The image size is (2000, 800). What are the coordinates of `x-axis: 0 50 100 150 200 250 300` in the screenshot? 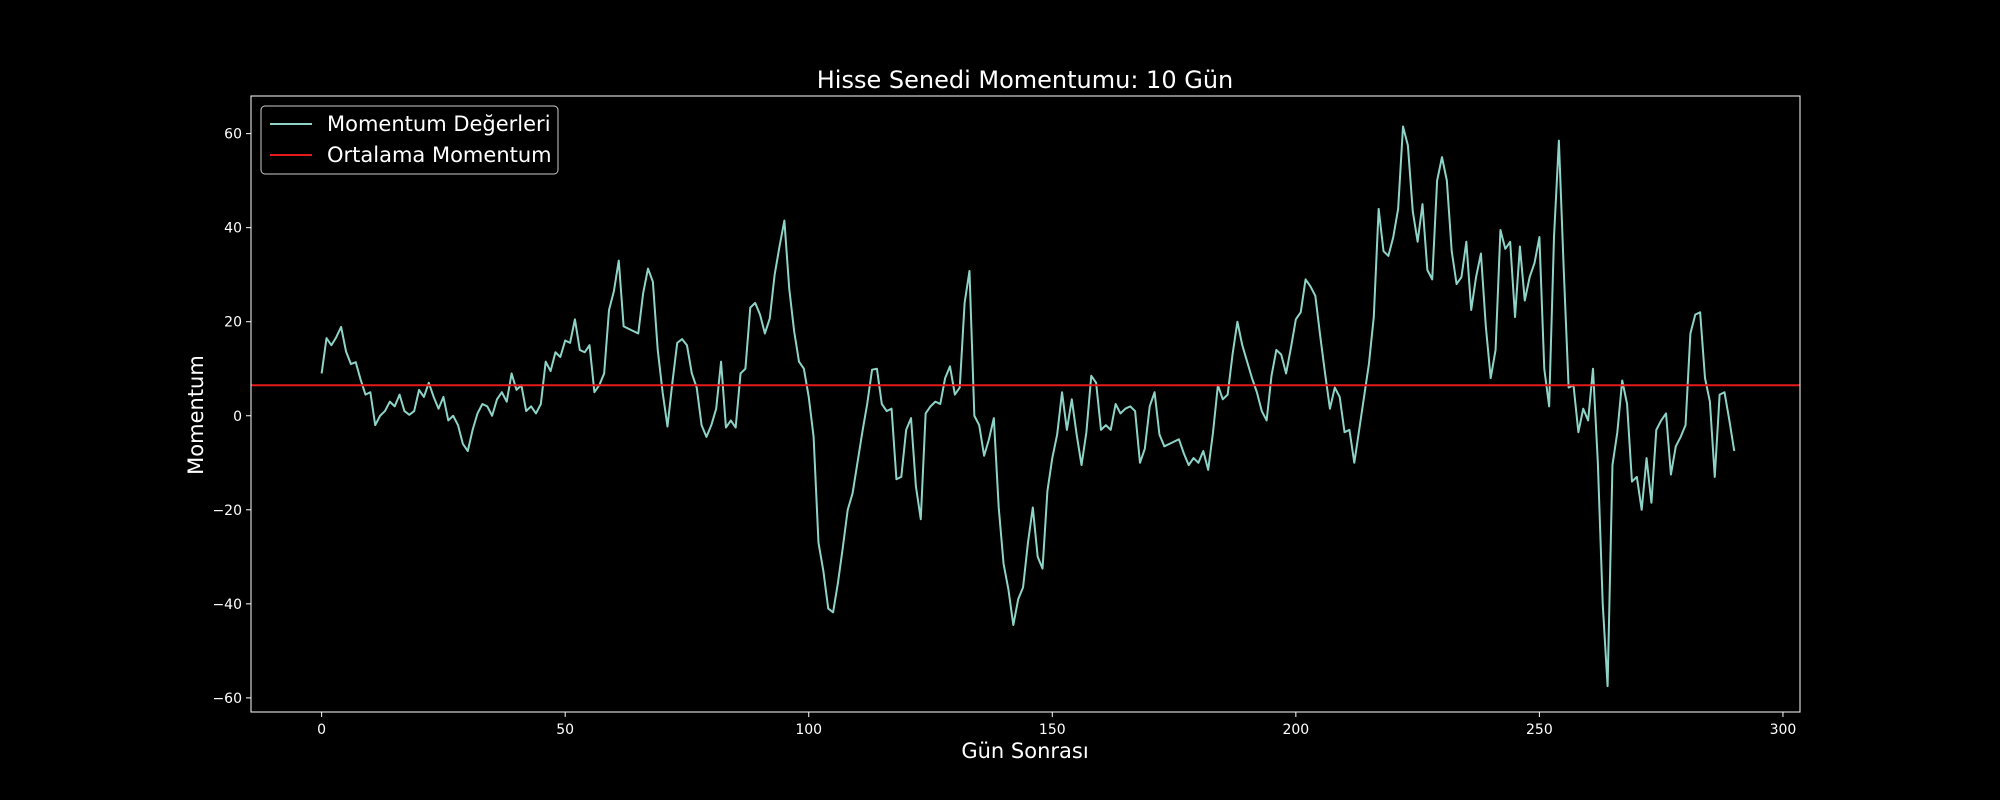 It's located at (1056, 725).